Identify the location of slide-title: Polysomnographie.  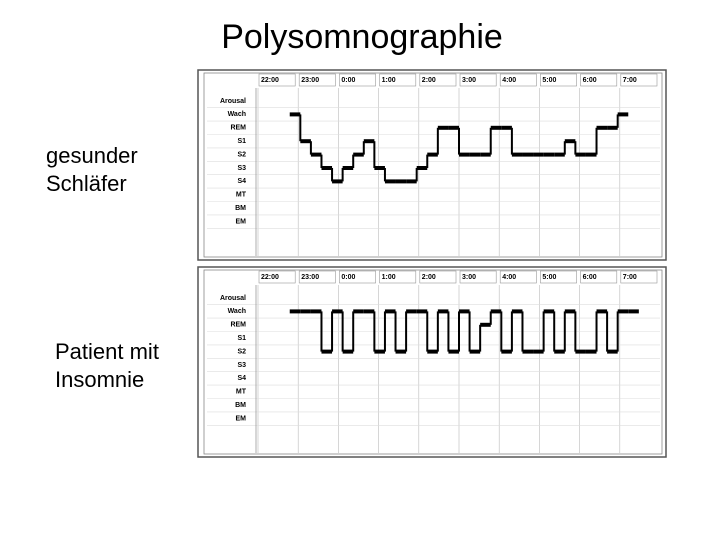
(362, 37).